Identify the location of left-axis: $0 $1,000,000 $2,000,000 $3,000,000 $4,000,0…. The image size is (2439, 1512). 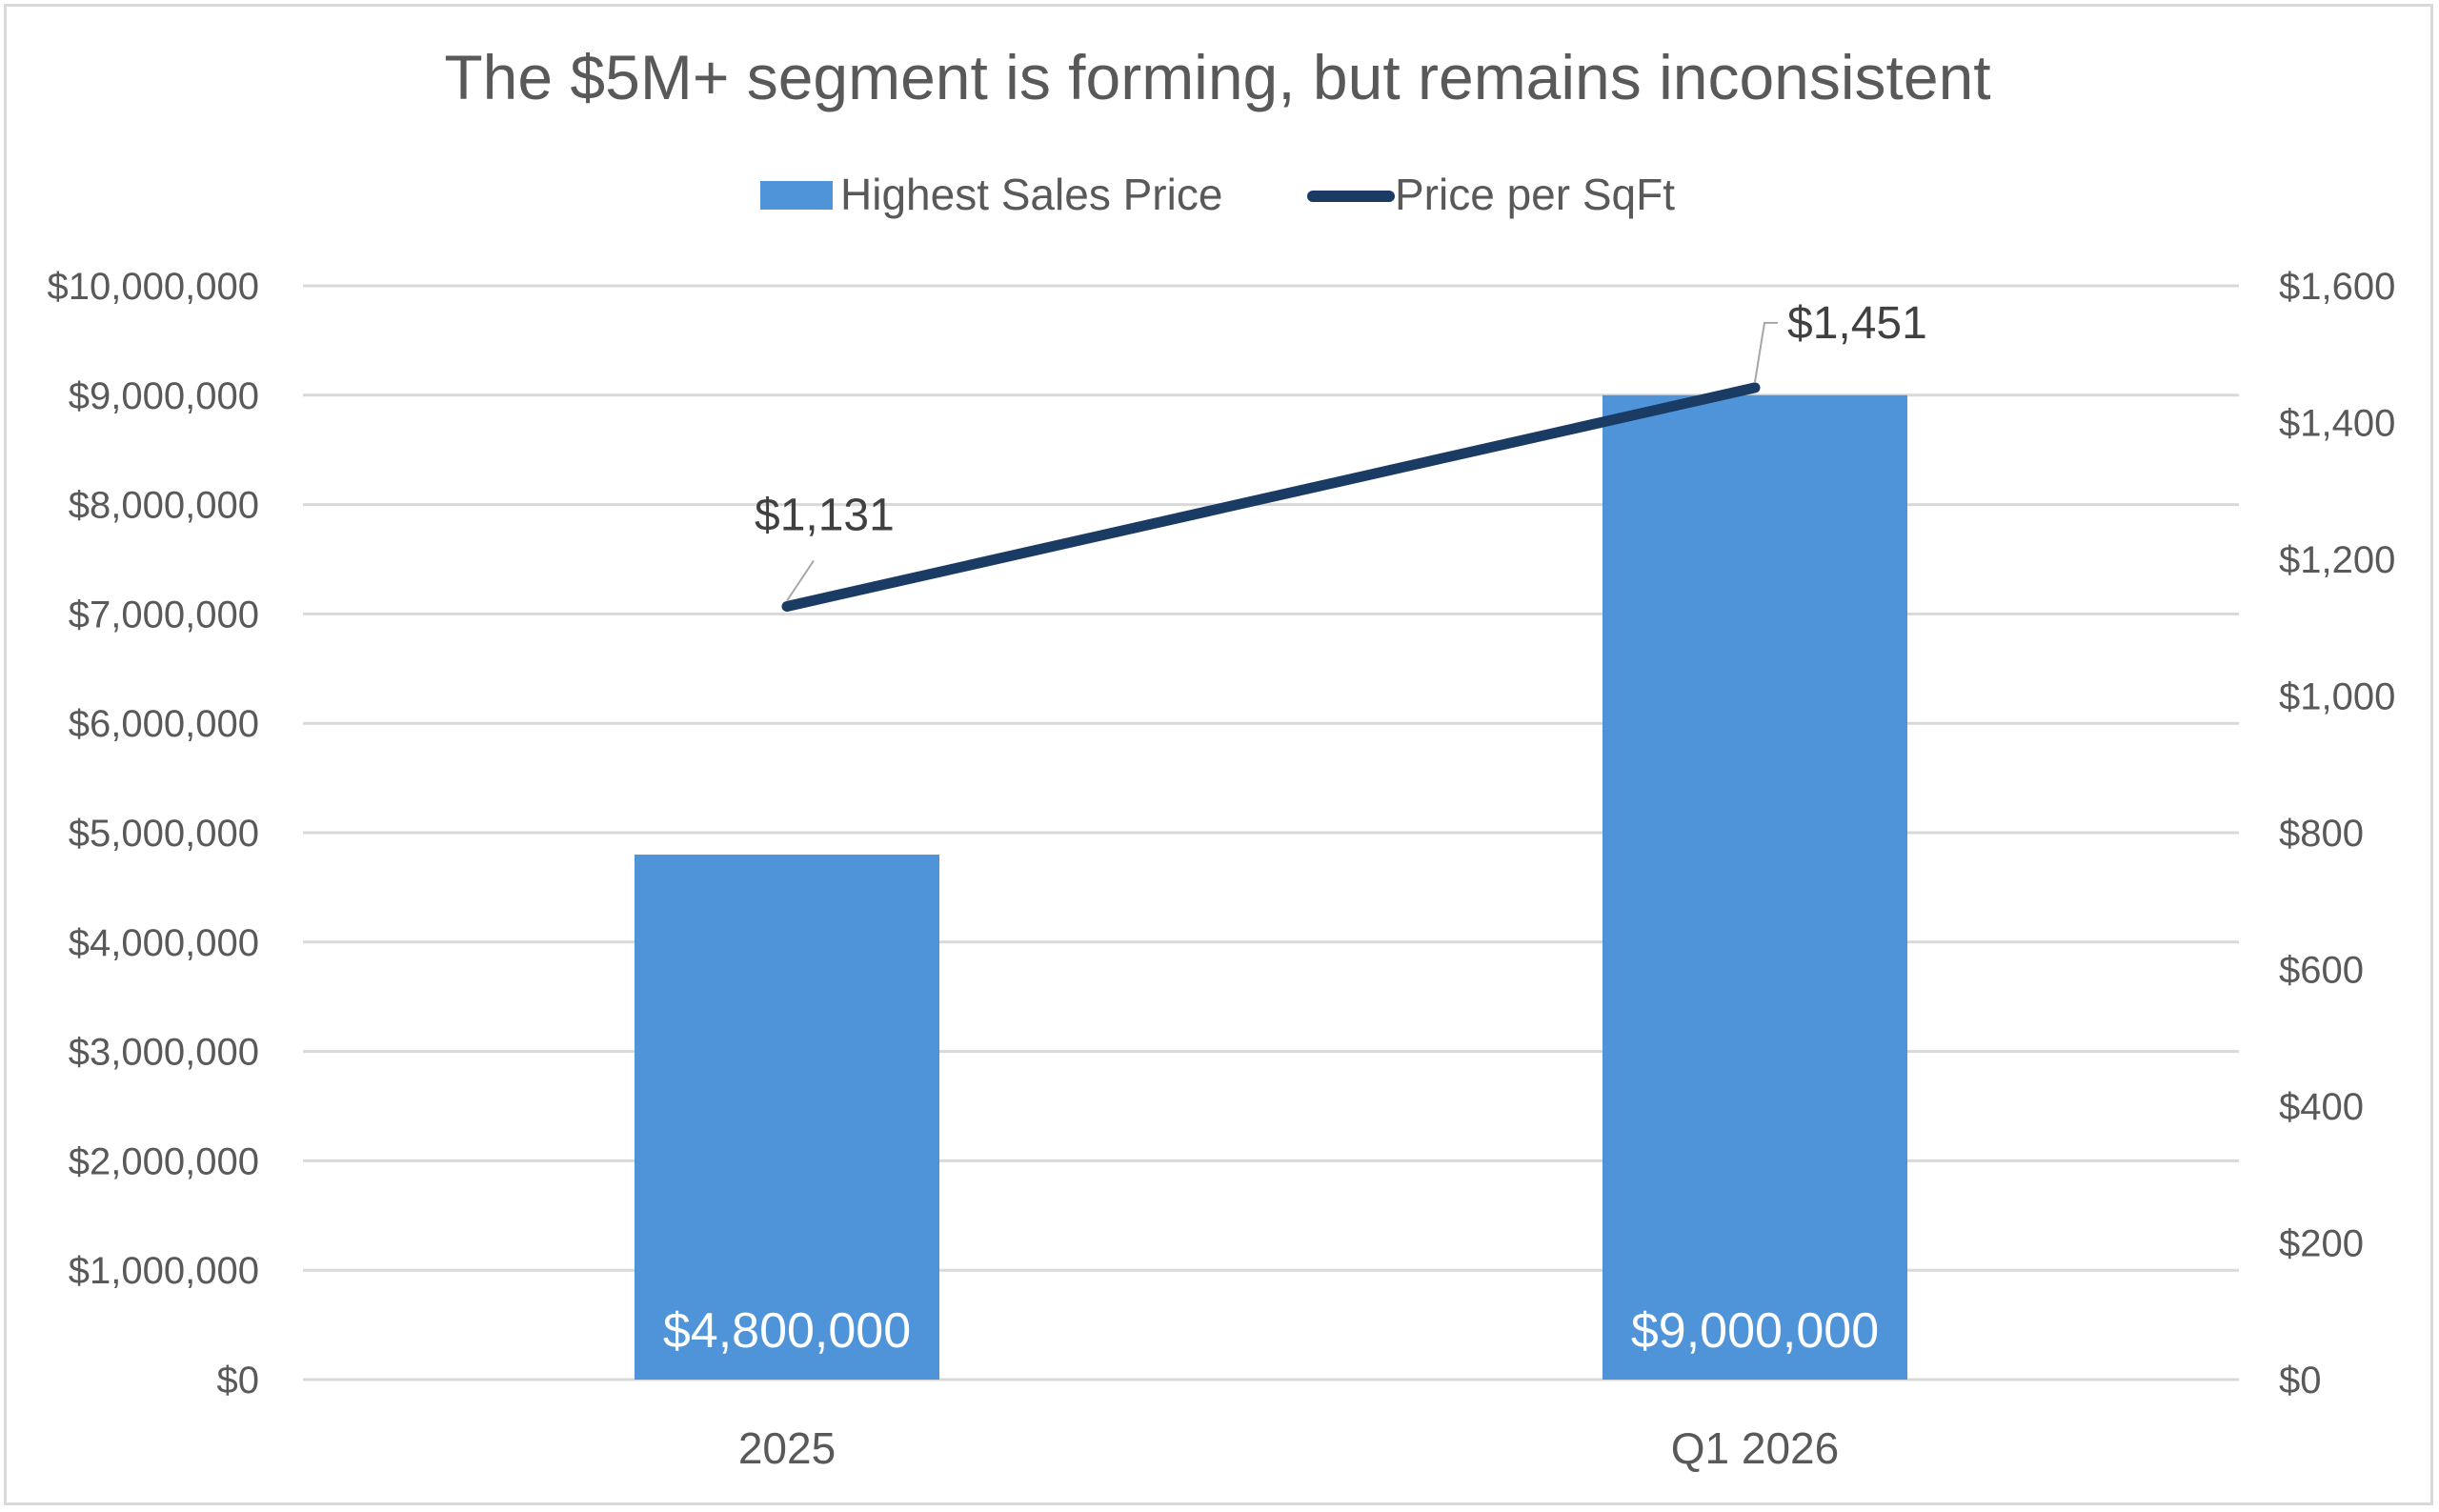
(153, 833).